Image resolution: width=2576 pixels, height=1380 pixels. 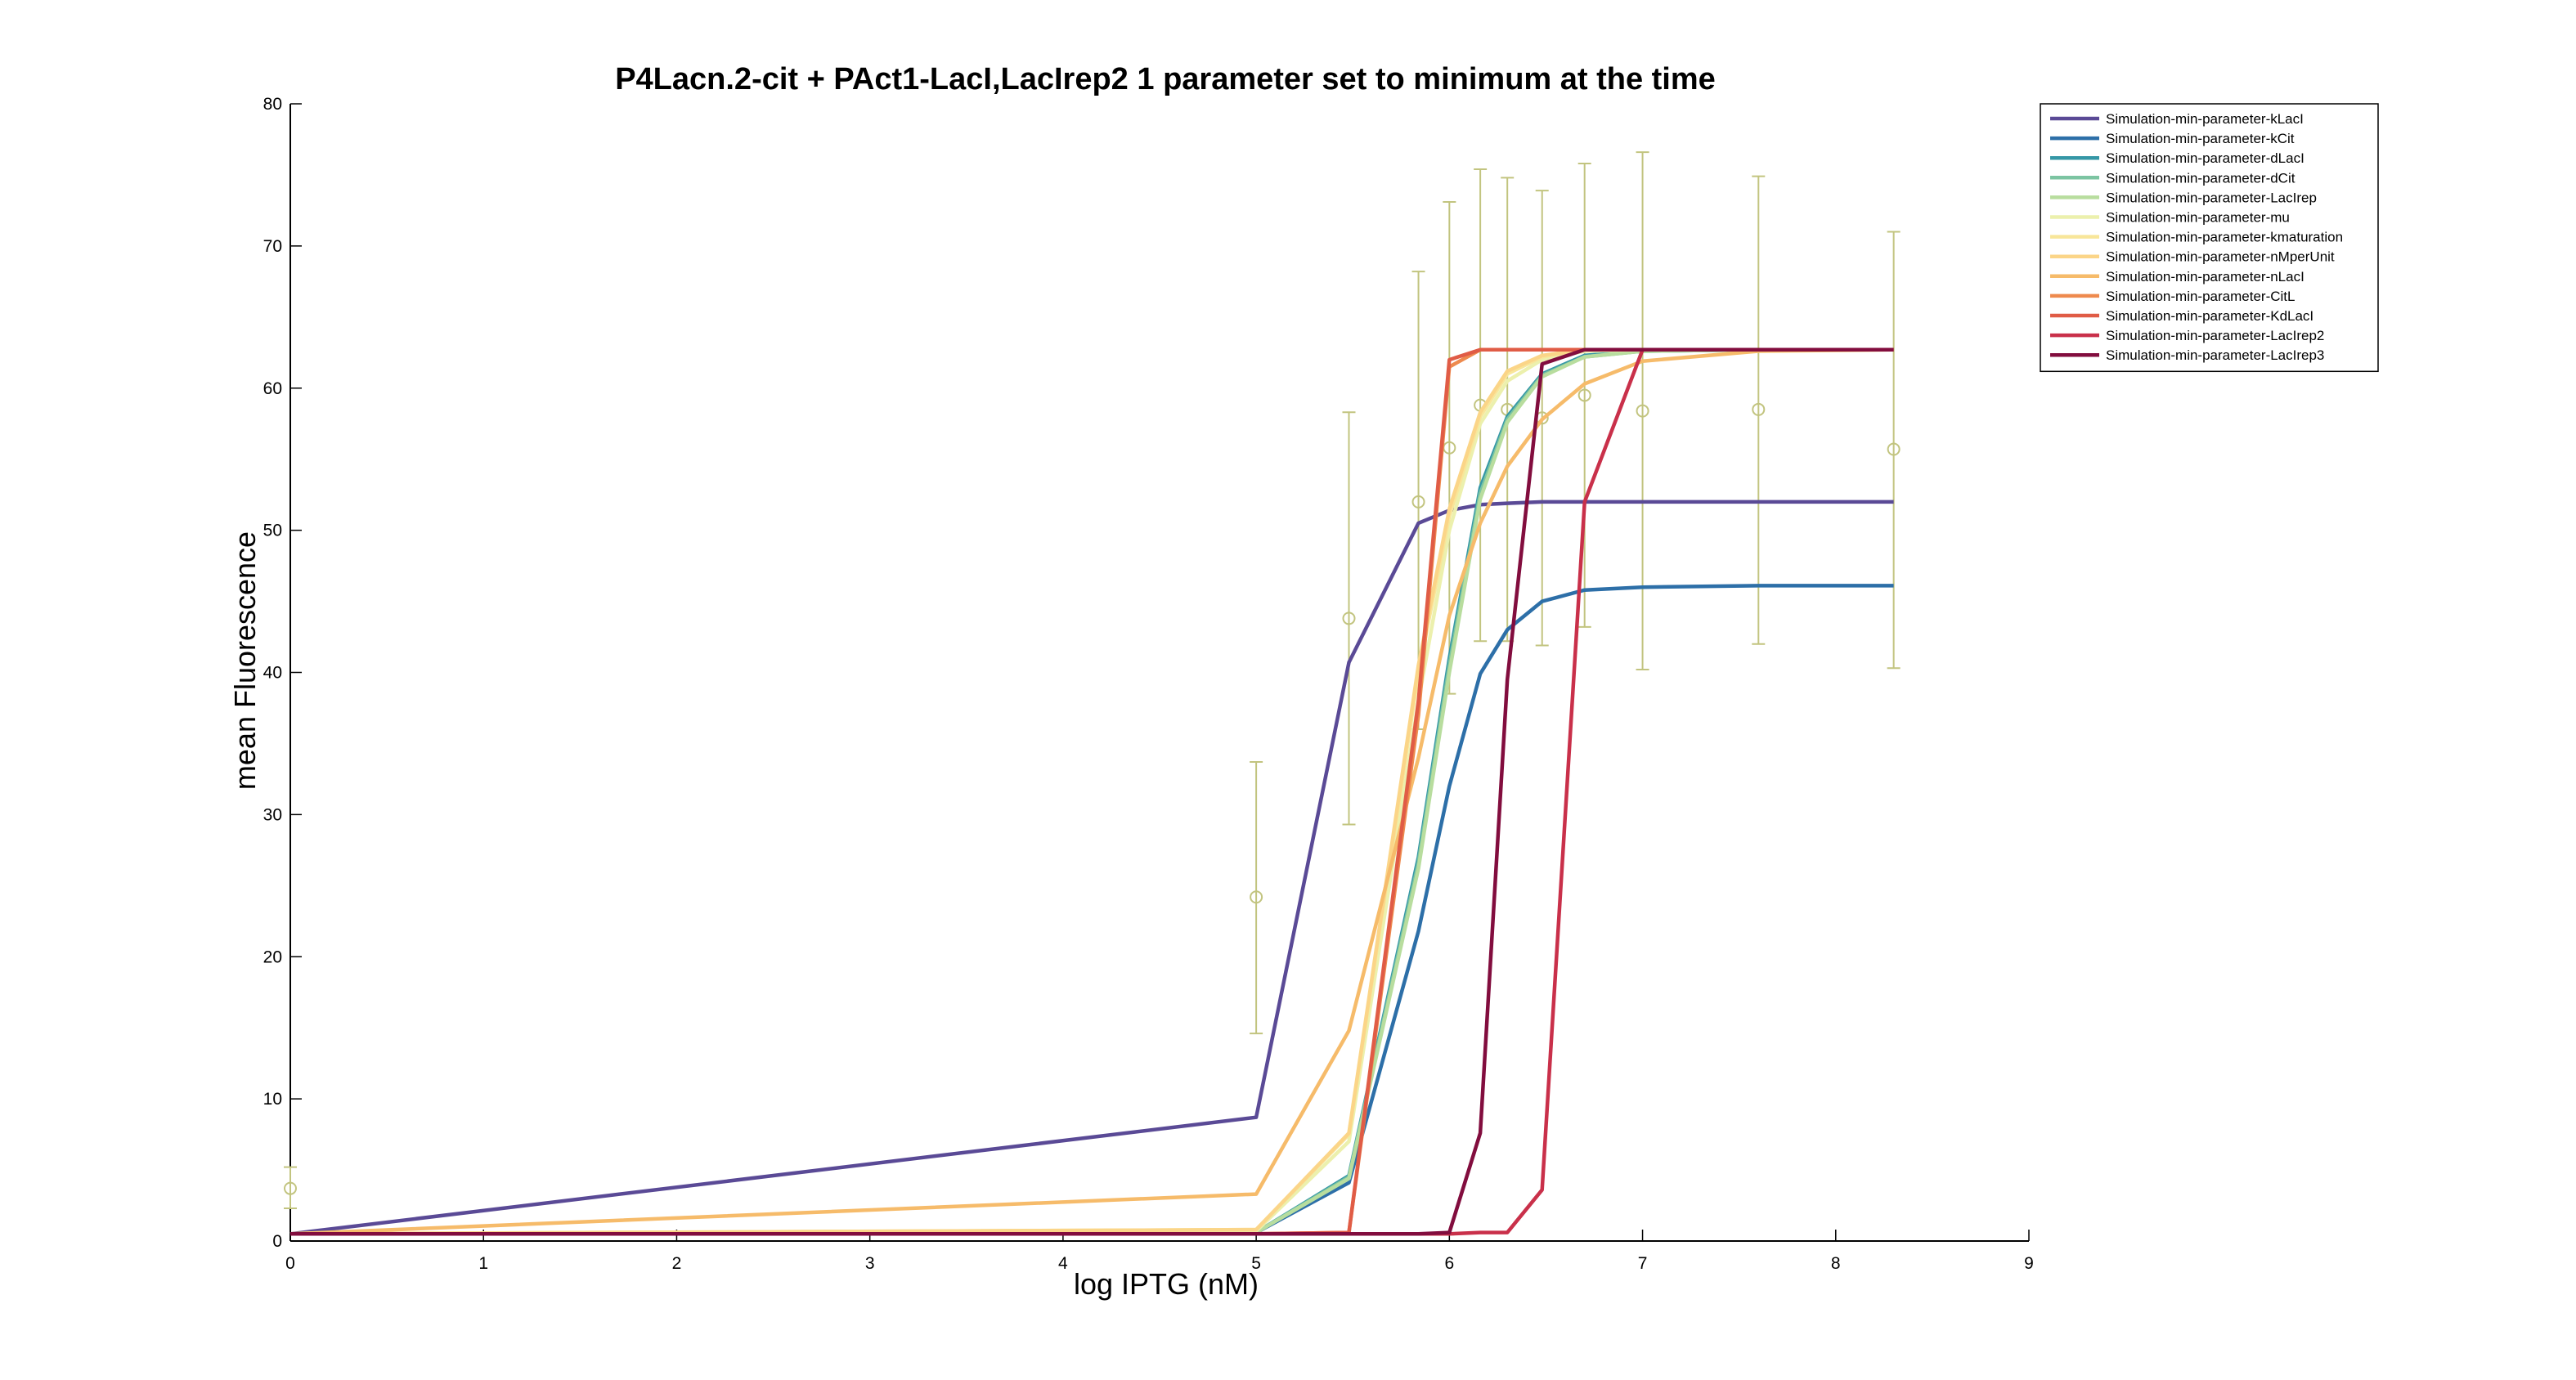 I want to click on x-tick-label: 6, so click(x=1449, y=1263).